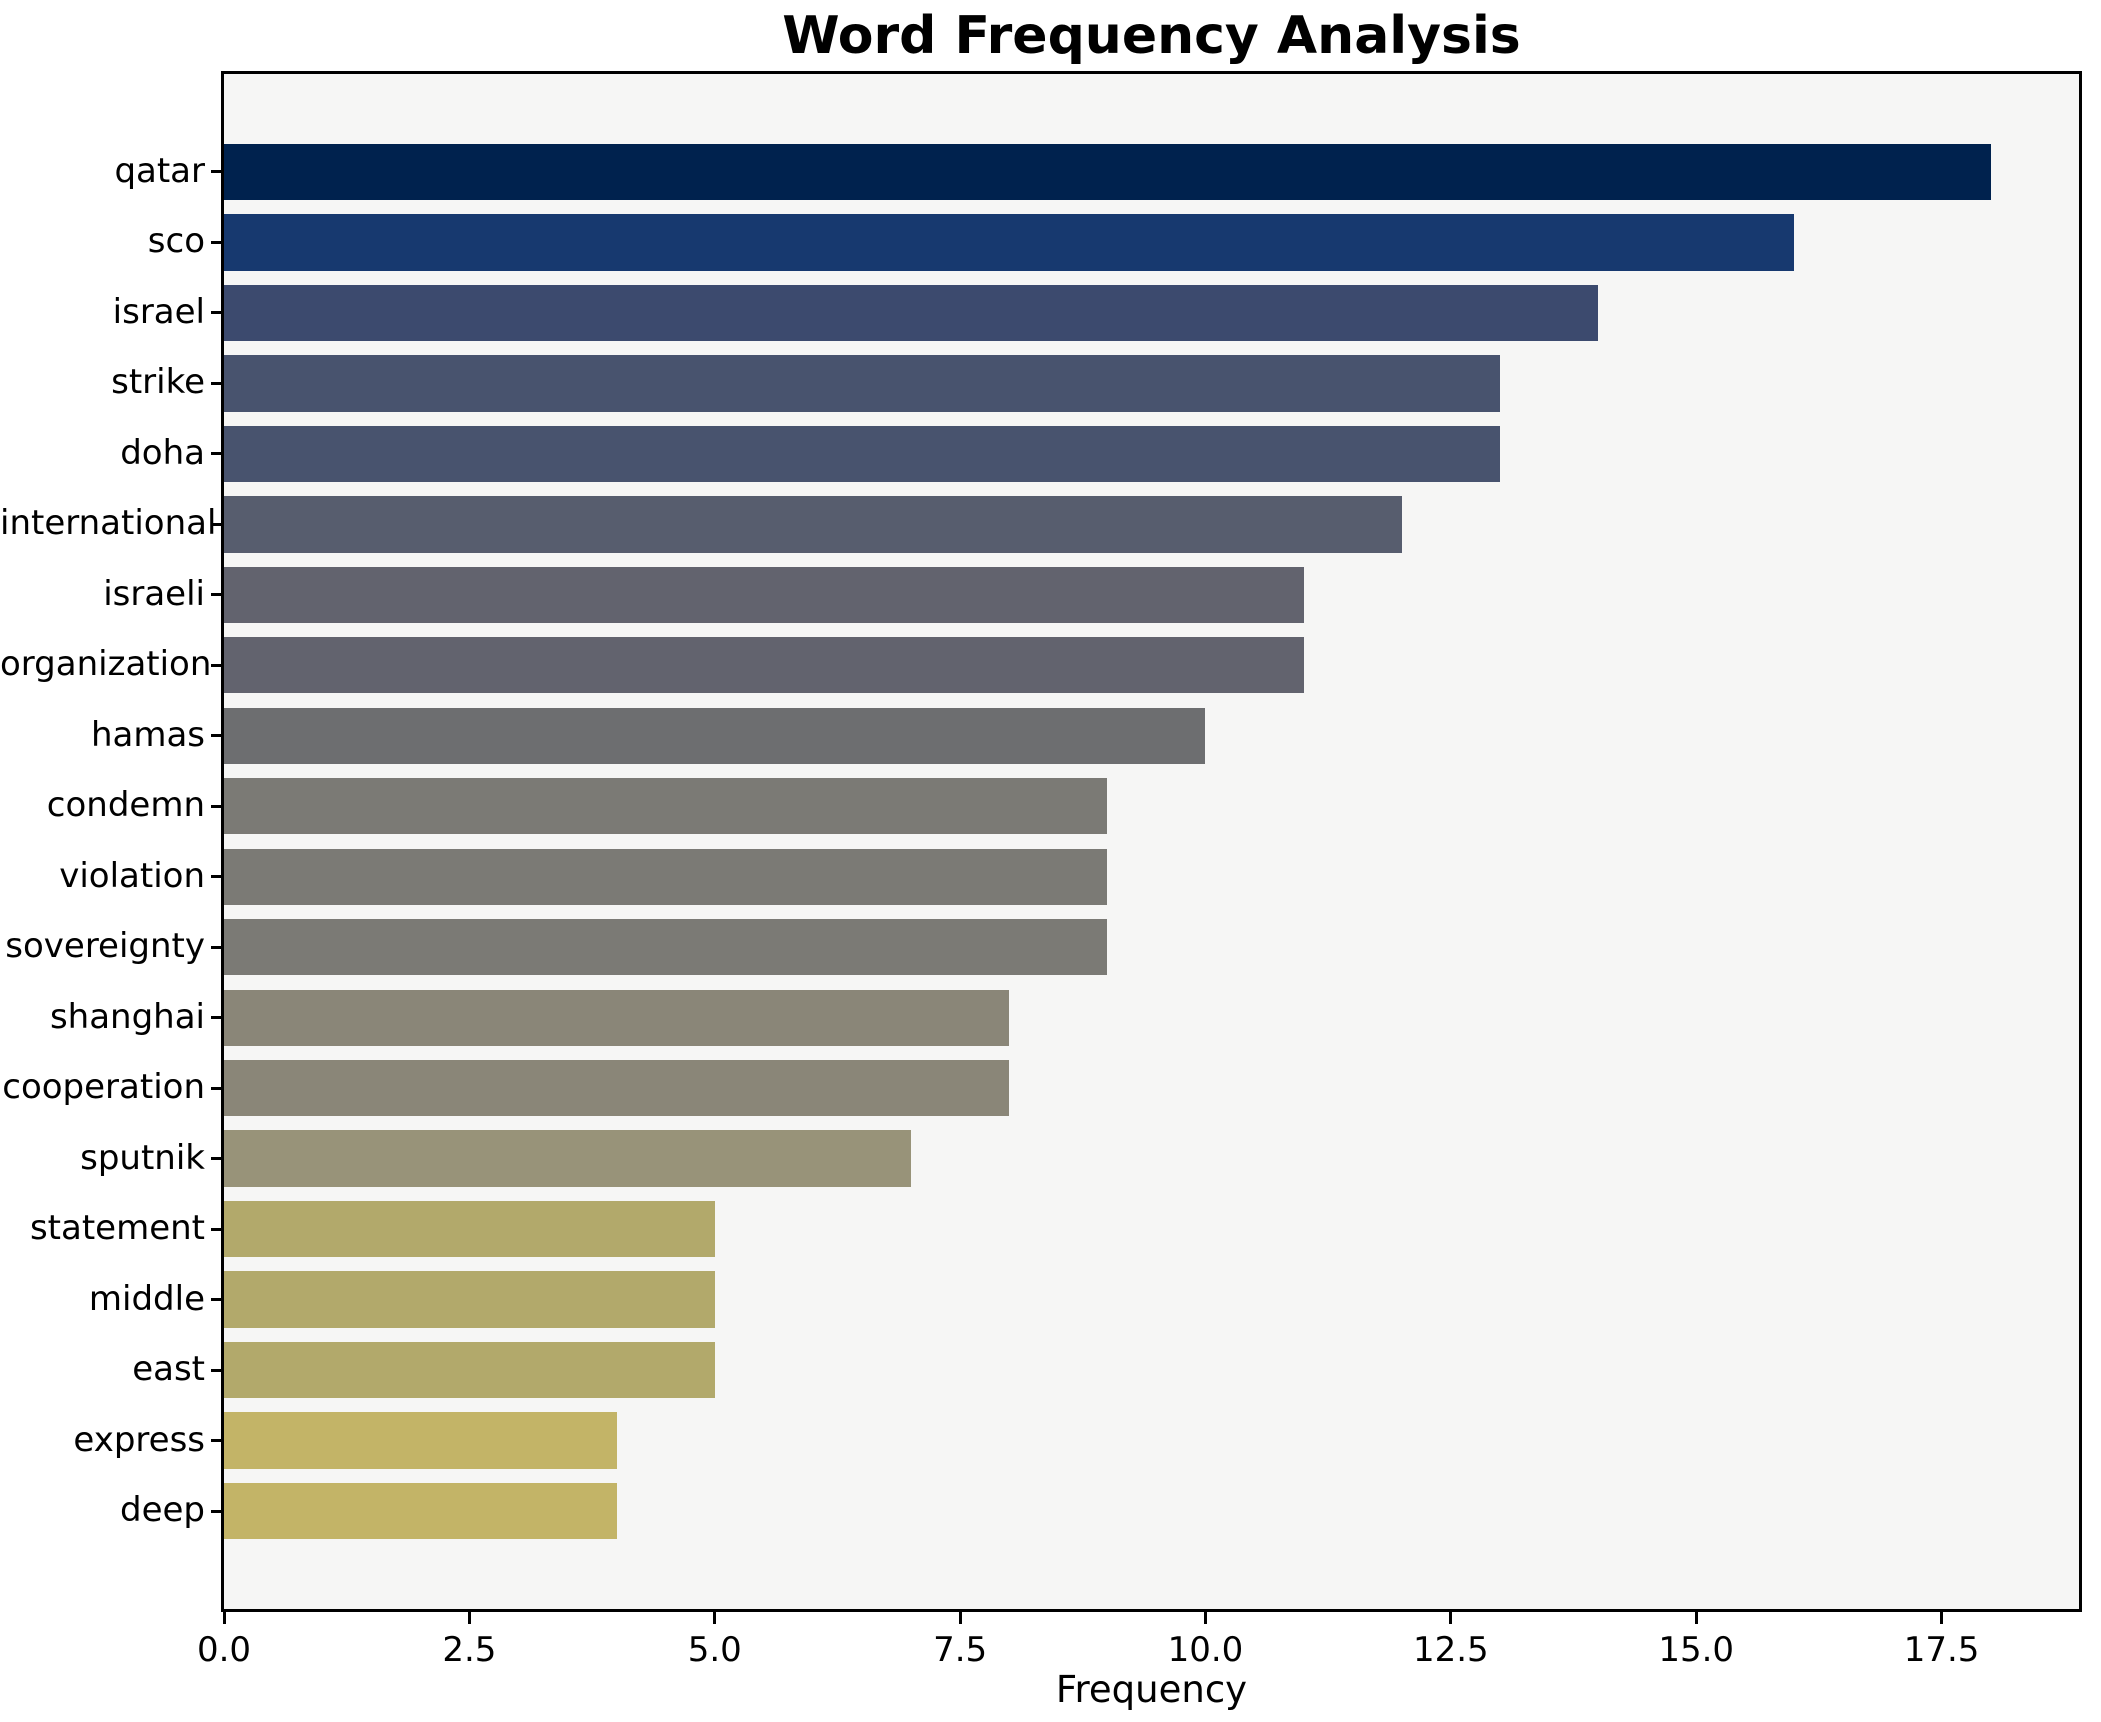  Describe the element at coordinates (1009, 242) in the screenshot. I see `bar-sco` at that location.